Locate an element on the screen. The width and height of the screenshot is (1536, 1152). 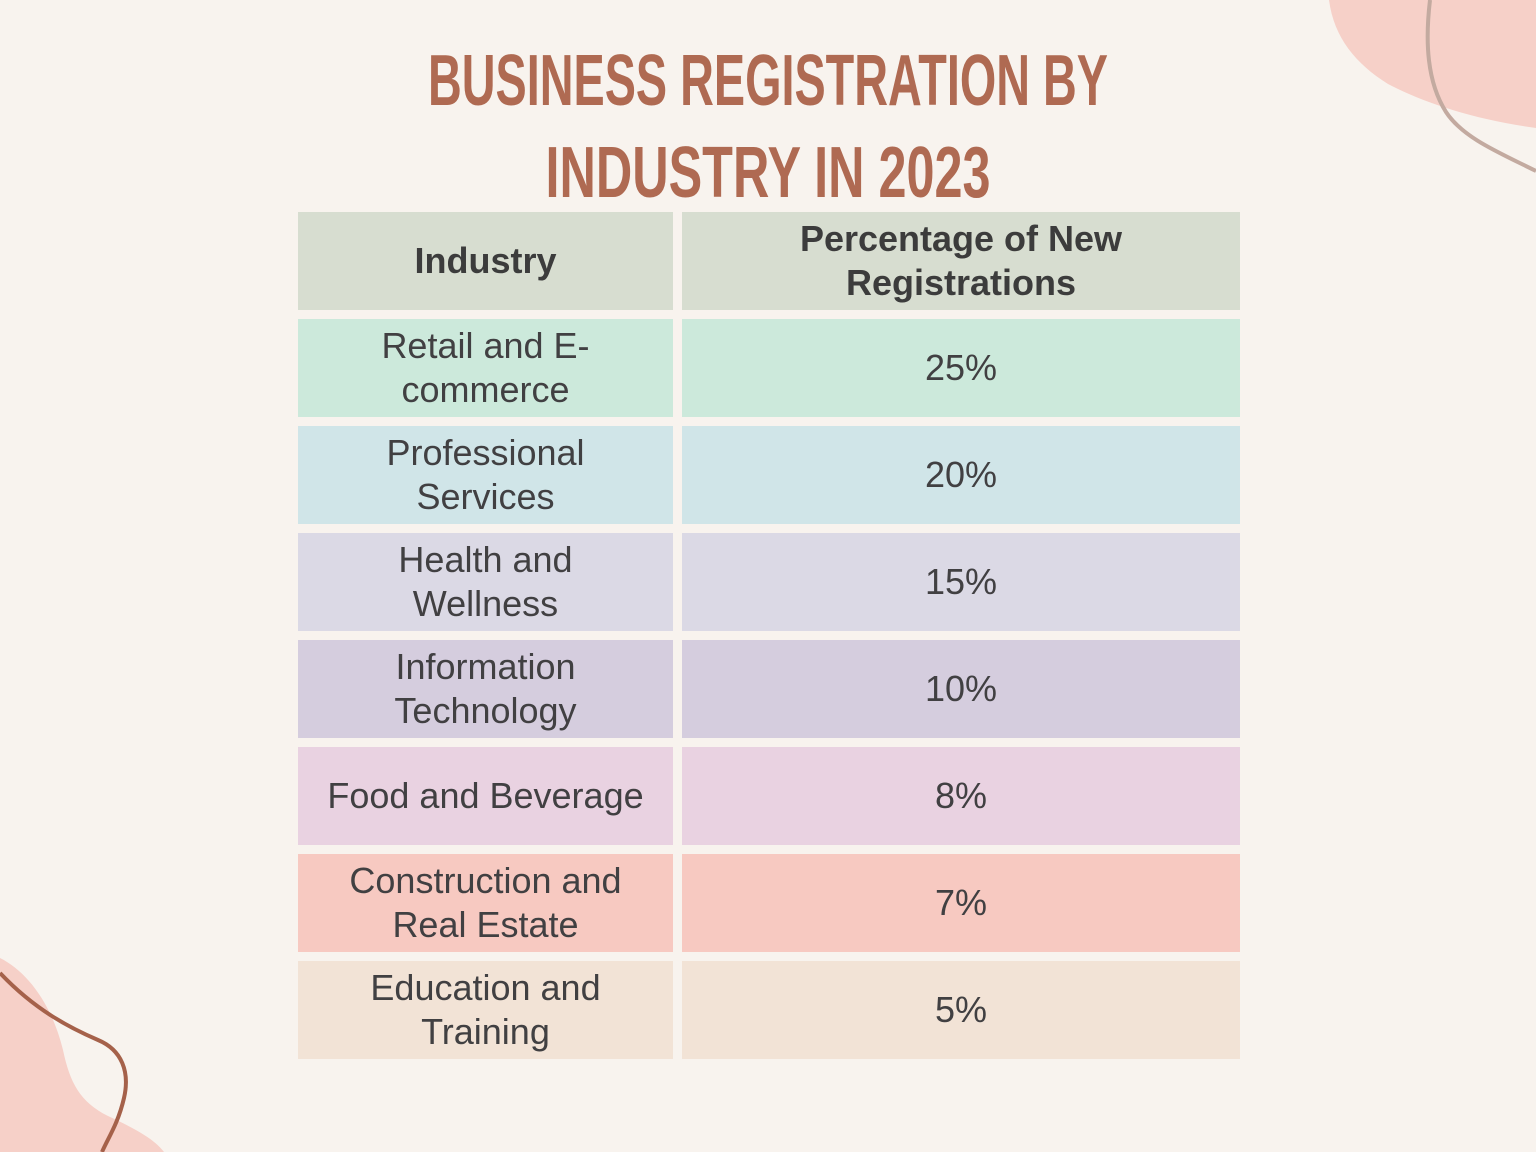
table-row: Construction and Real Estate 7% is located at coordinates (769, 903).